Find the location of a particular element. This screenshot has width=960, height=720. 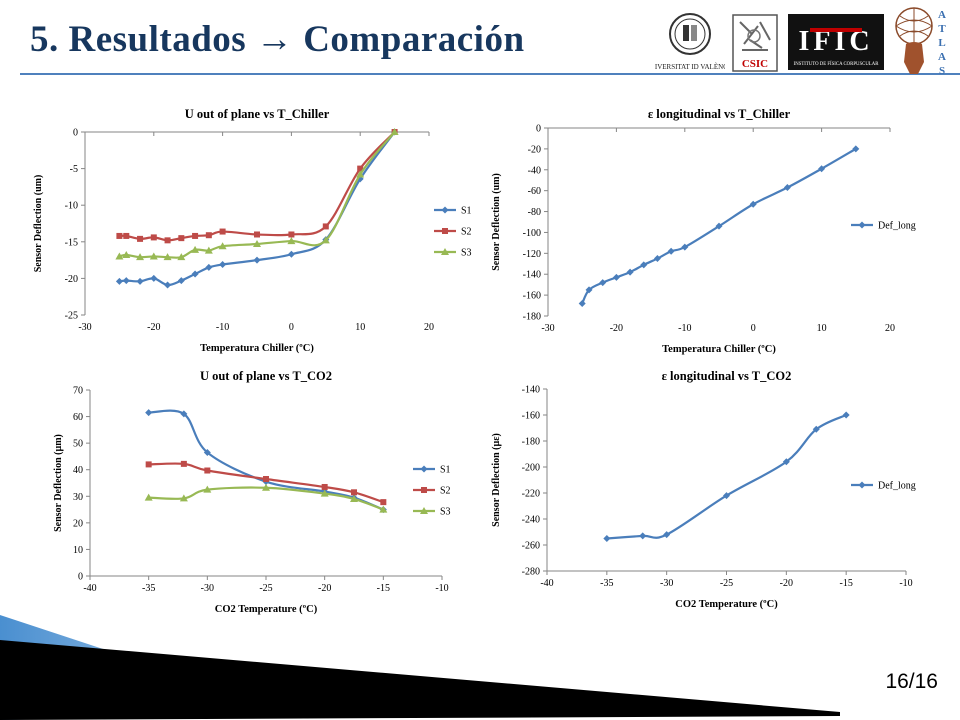

series-s1 is located at coordinates (257, 208).